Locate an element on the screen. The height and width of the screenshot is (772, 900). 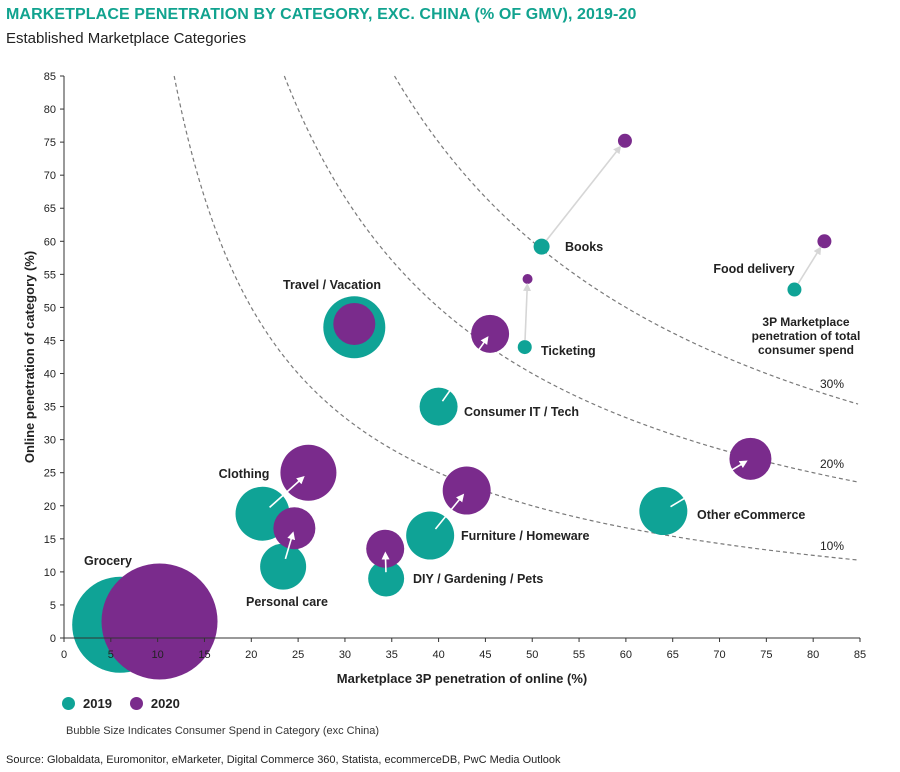
arrow-food-delivery is located at coordinates (809, 265).